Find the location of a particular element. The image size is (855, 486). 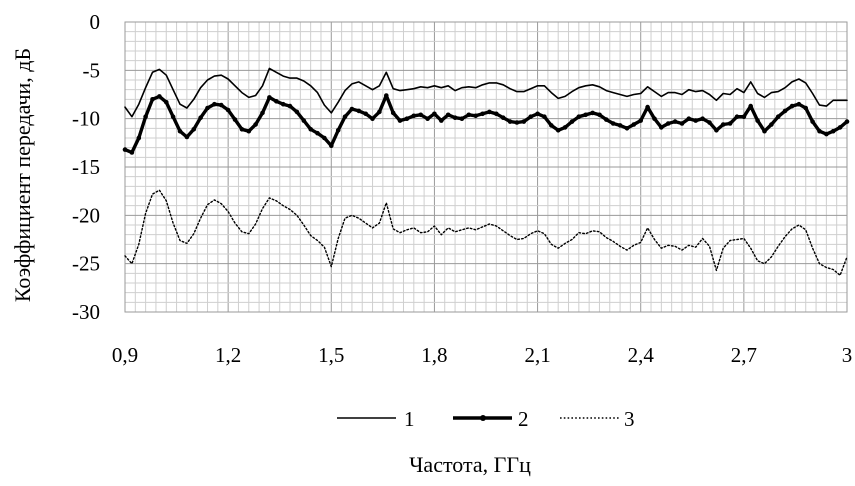

x-tick-label: 0,9 is located at coordinates (125, 355).